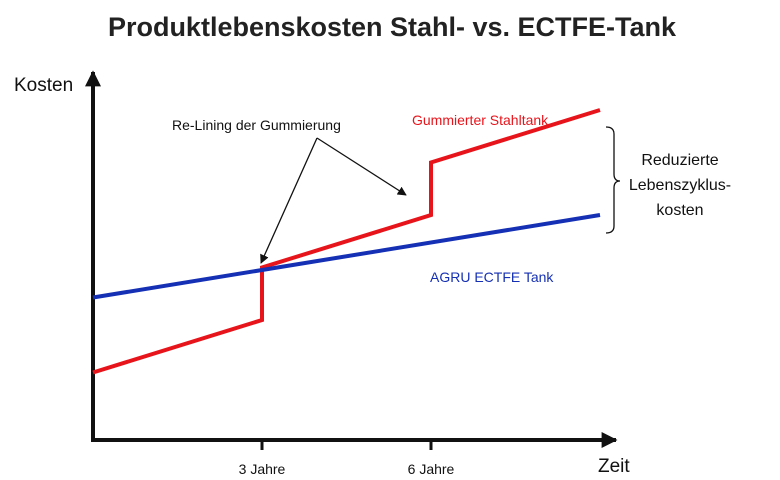 The width and height of the screenshot is (780, 480). I want to click on brace-label-line-2: Lebenszyklus-, so click(680, 185).